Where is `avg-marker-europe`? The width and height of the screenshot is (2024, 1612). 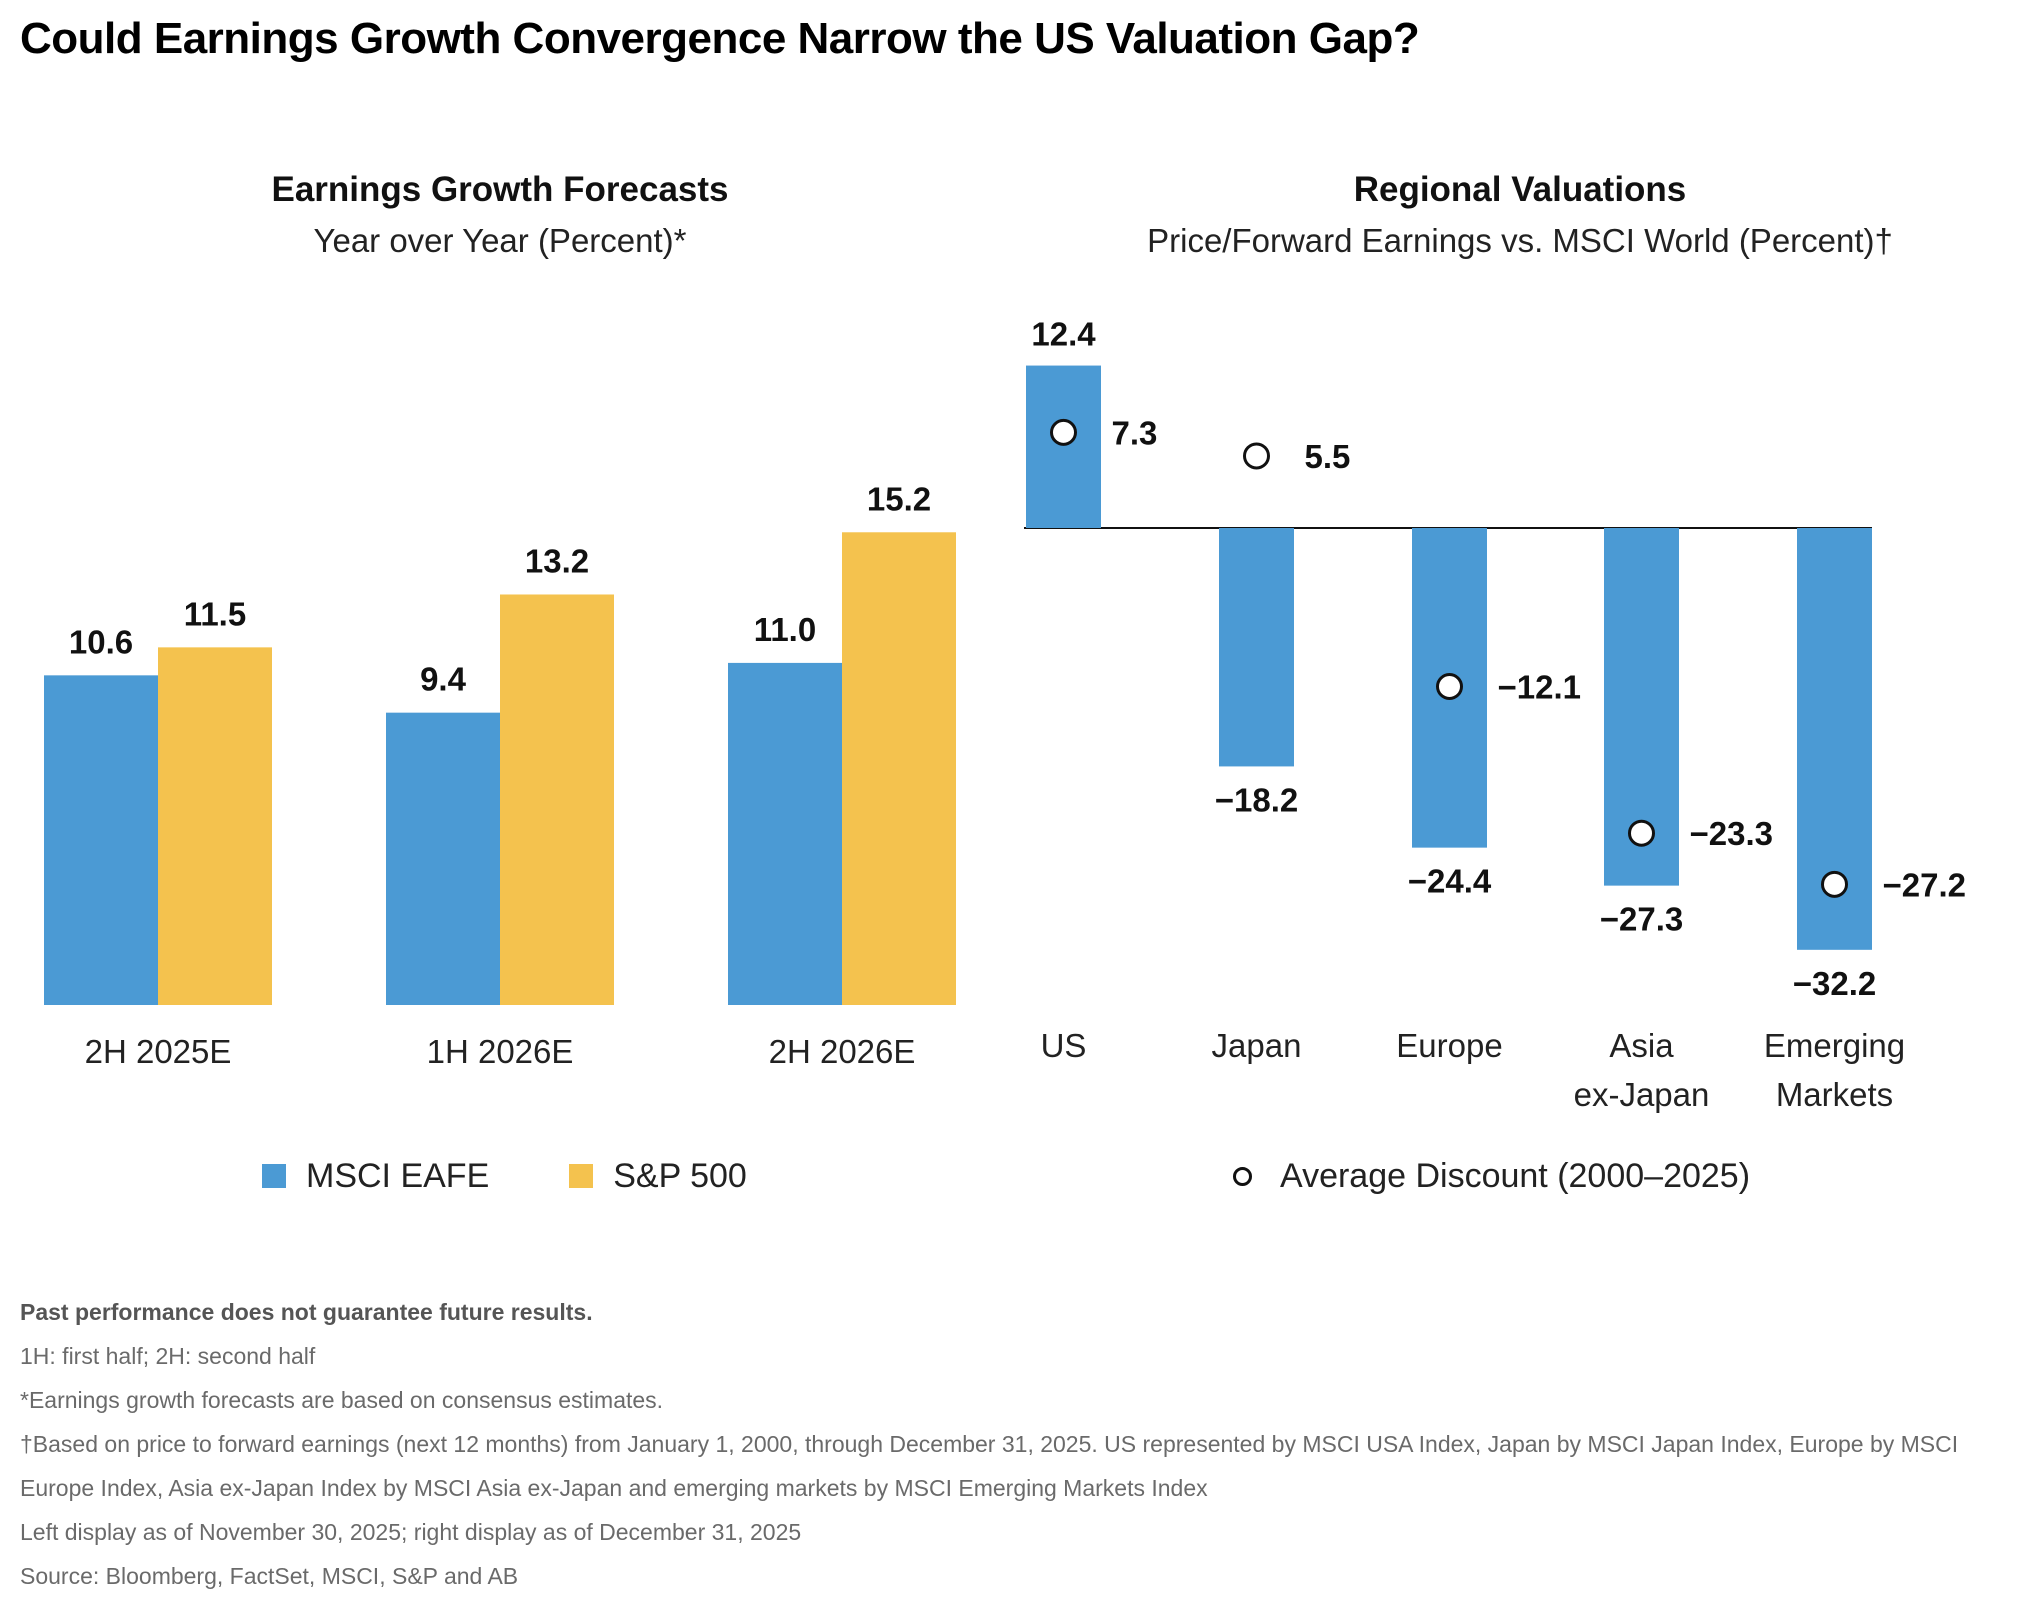
avg-marker-europe is located at coordinates (1449, 687).